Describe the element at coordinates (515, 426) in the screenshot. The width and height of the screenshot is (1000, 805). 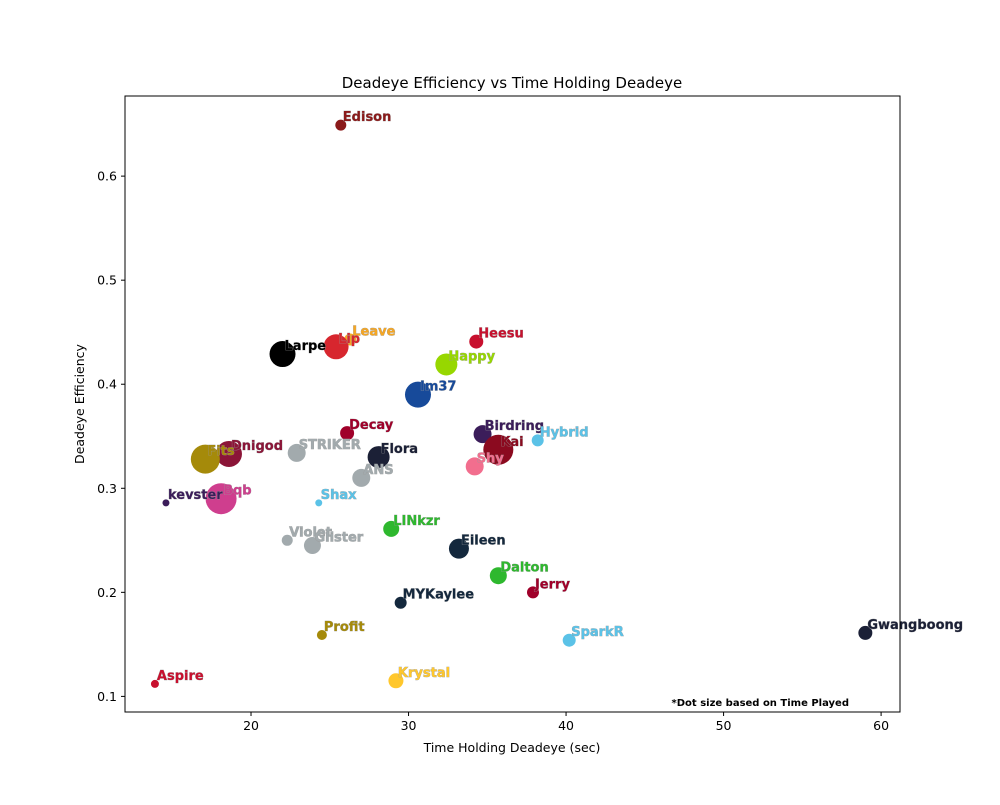
I see `data-label-birdring: Birdring` at that location.